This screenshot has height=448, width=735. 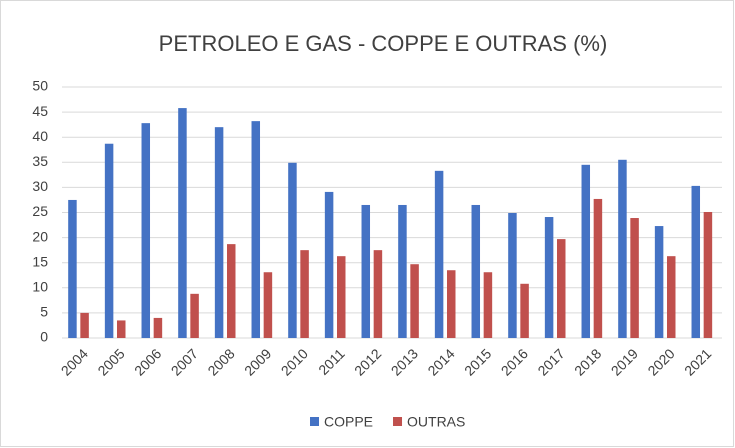 What do you see at coordinates (40, 186) in the screenshot?
I see `y-tick-label: 30` at bounding box center [40, 186].